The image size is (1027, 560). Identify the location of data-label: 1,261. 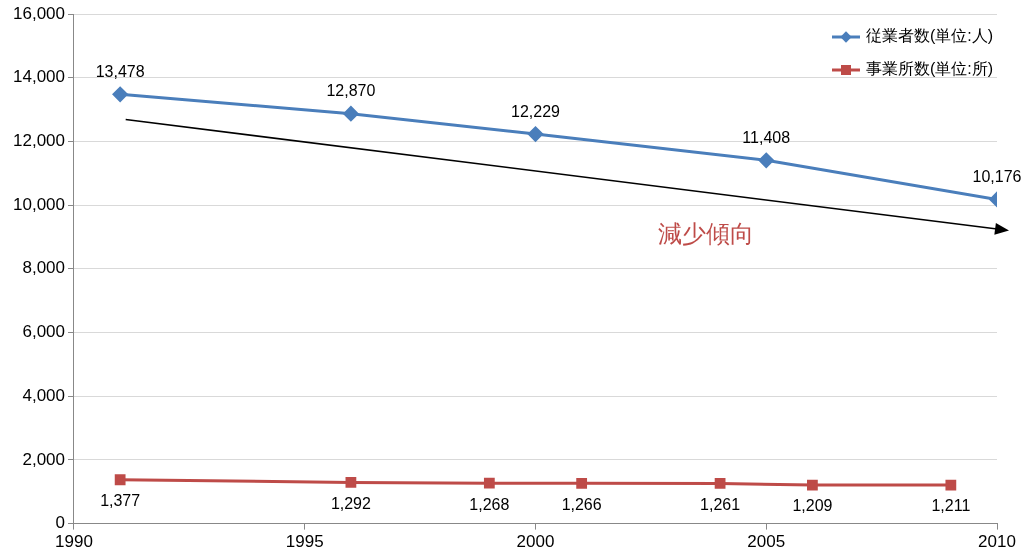
(720, 504).